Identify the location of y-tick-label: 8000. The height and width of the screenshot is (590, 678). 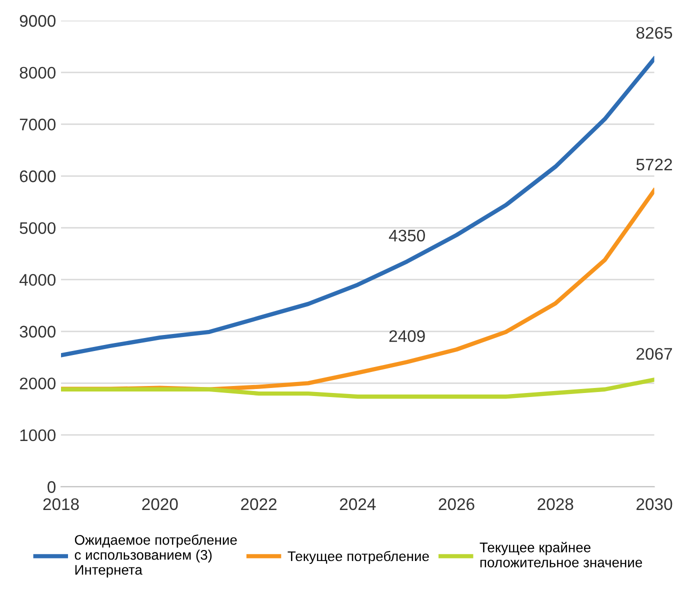
(38, 72).